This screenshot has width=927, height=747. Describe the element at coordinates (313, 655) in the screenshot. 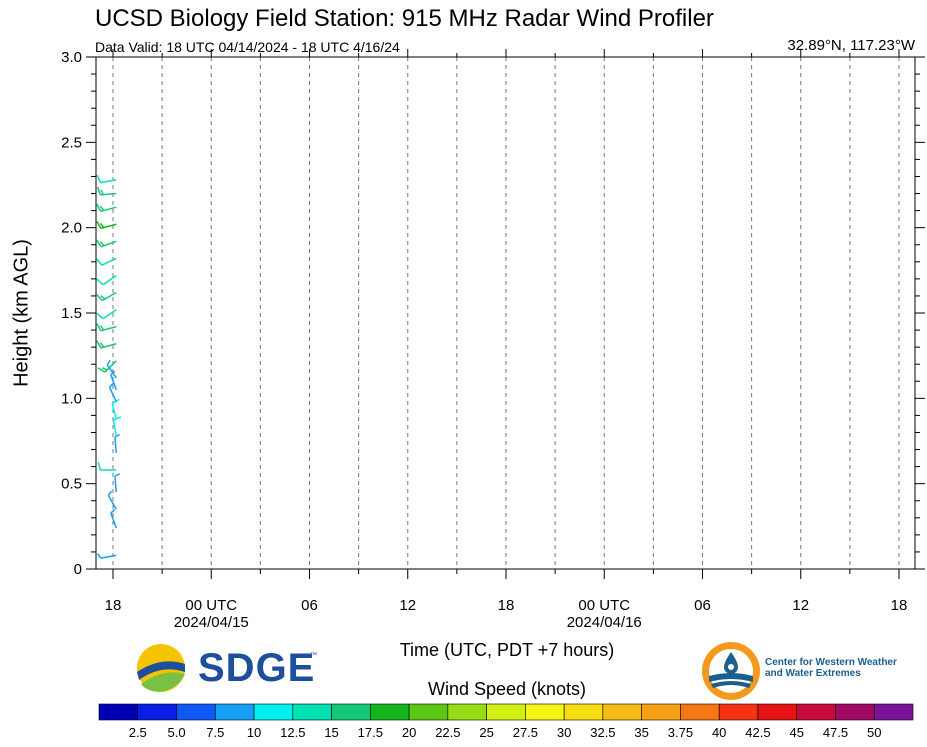

I see `sdge-trademark: ™` at that location.